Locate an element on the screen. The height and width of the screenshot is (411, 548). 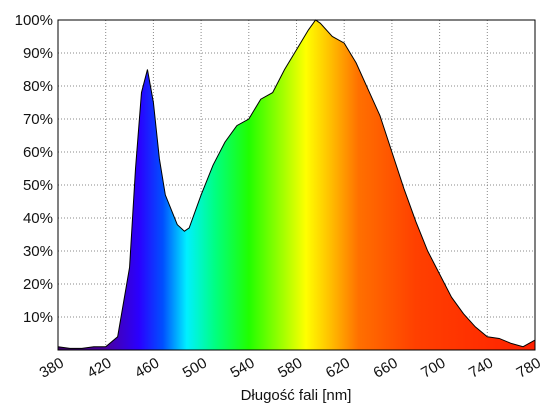
y-tick-label: 90% is located at coordinates (38, 53).